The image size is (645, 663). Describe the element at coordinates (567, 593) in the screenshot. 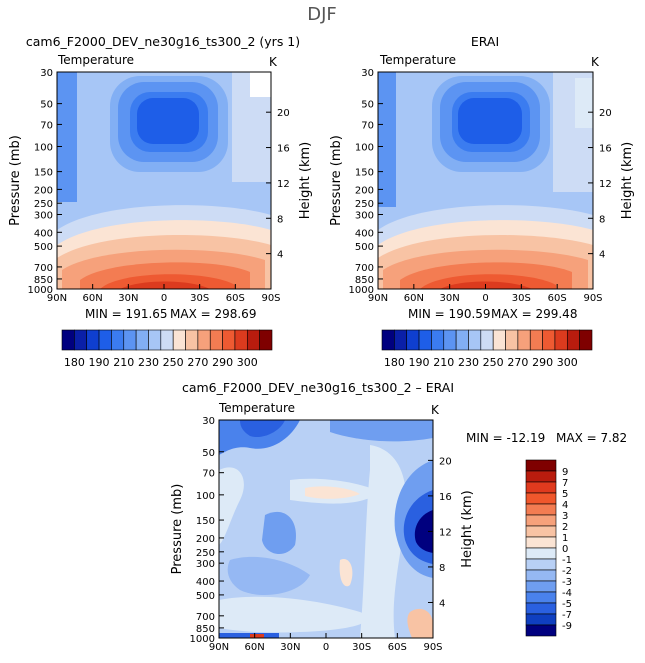

I see `colorbar-diff-label: -4` at that location.